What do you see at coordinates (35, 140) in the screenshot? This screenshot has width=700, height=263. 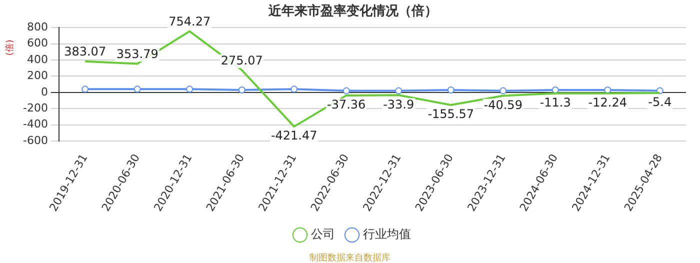 I see `y-tick-label: -600` at bounding box center [35, 140].